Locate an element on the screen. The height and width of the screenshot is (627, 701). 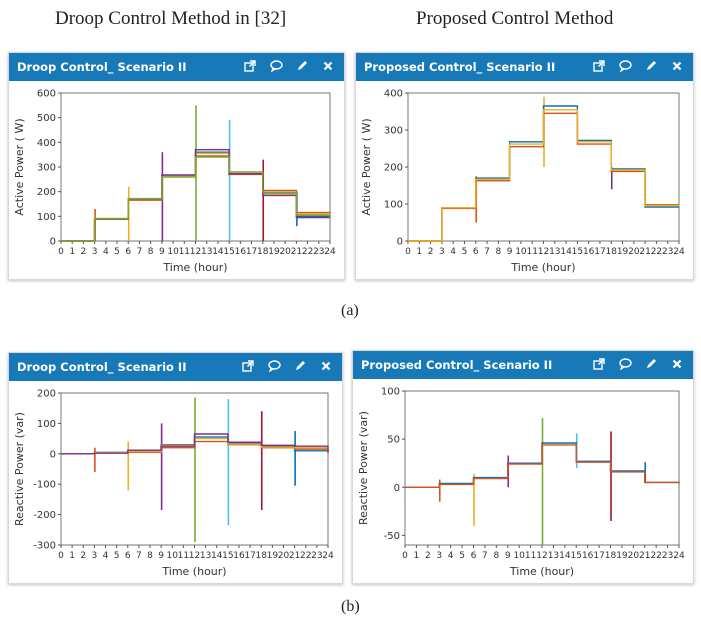
y-axis-label: Active Power ( W) is located at coordinates (19, 166).